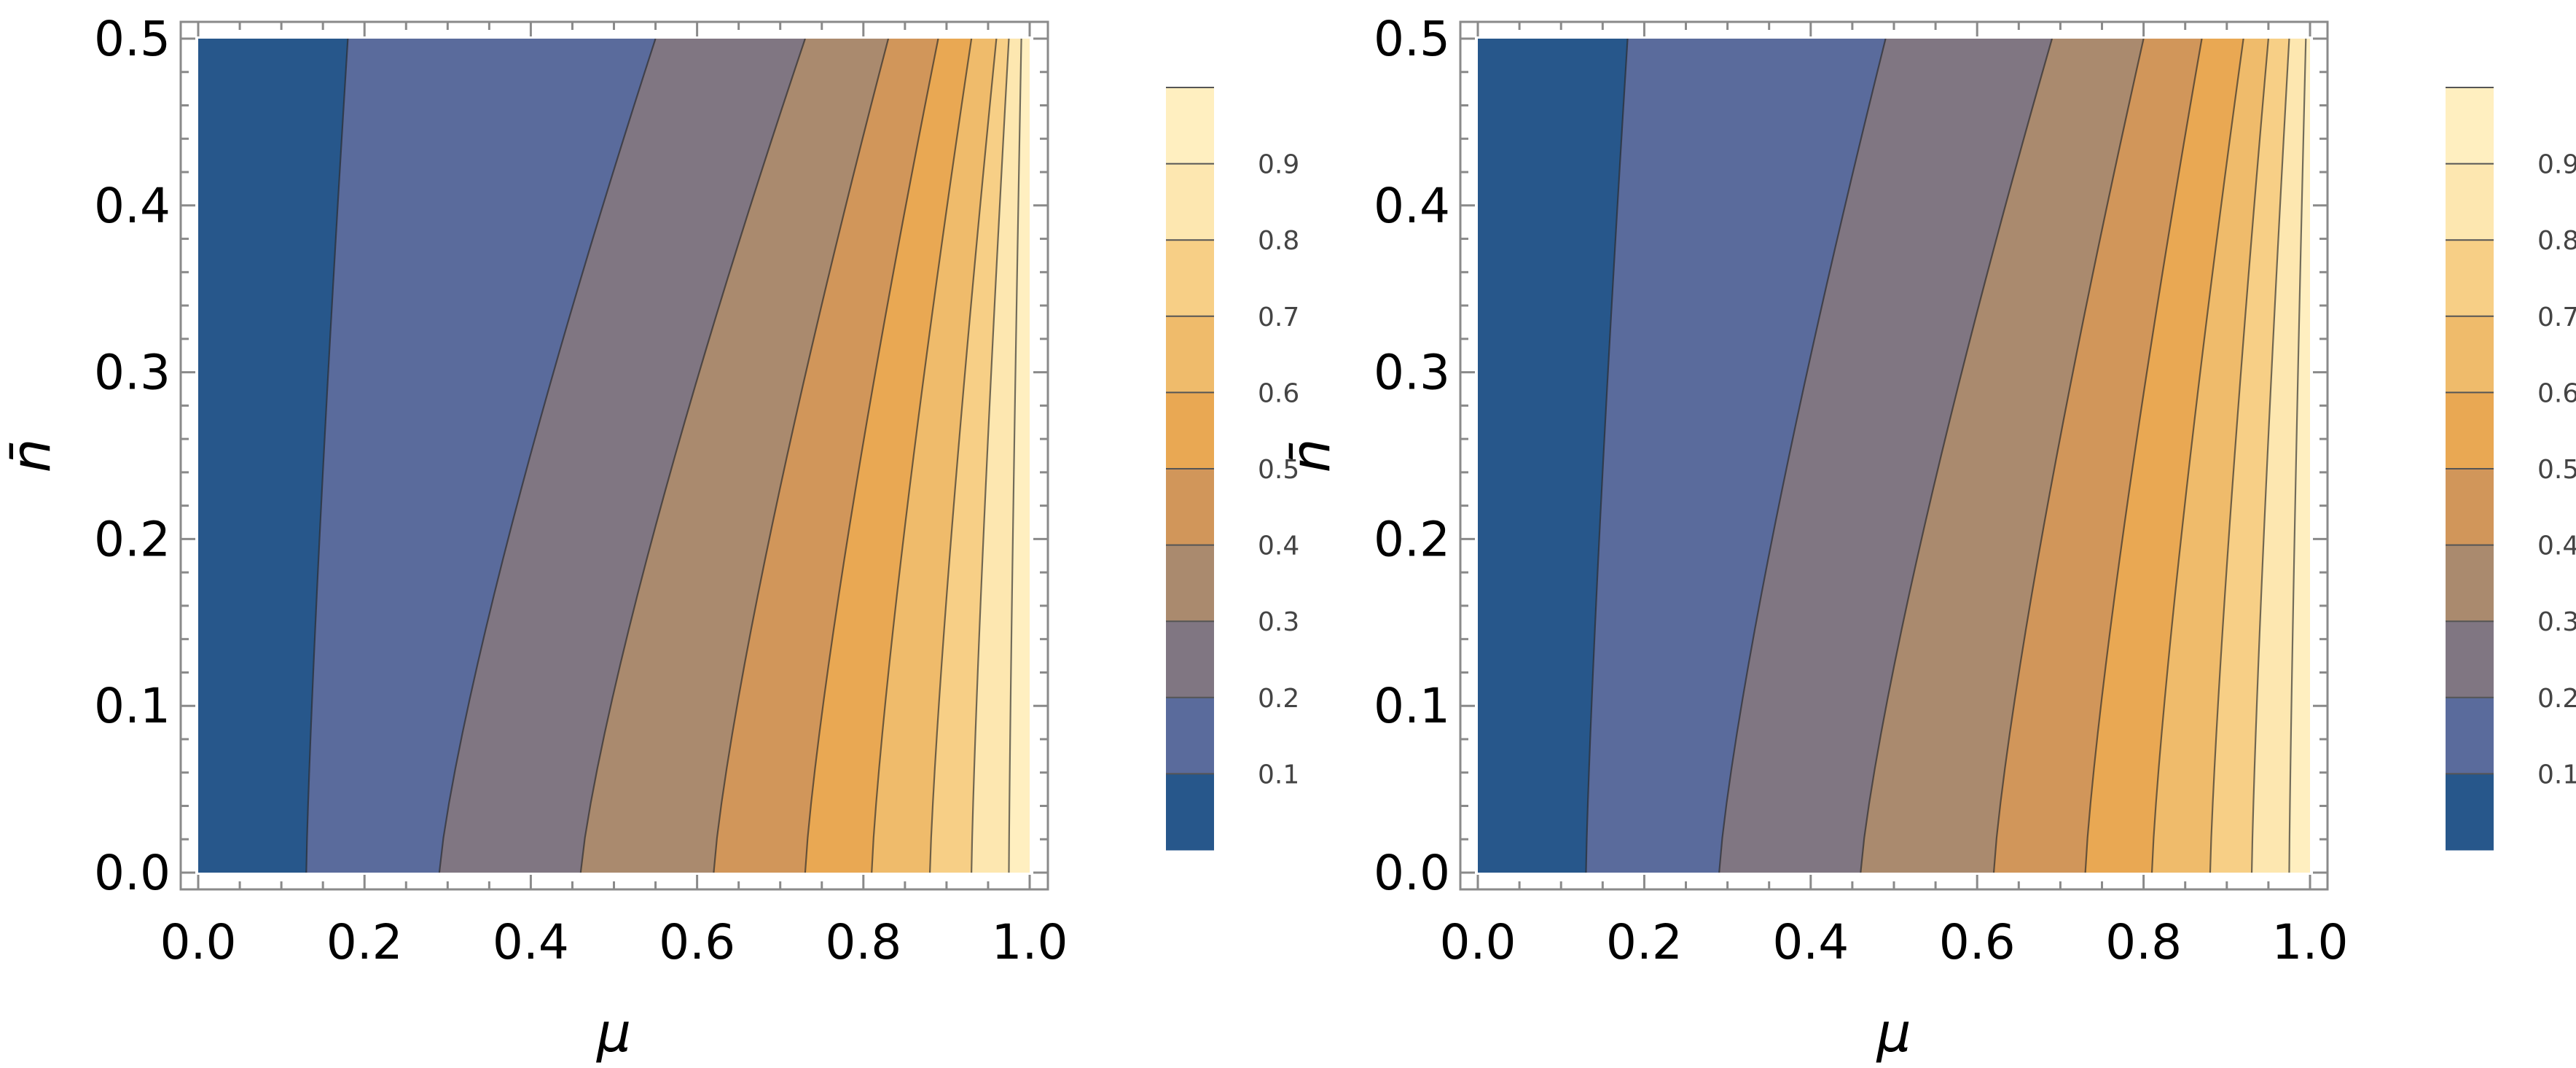 The height and width of the screenshot is (1068, 2576). Describe the element at coordinates (1232, 469) in the screenshot. I see `colorbar-left: 0.1 0.2 0.3 0.4 0.5 0.6 0.7 0.8 0.9` at that location.